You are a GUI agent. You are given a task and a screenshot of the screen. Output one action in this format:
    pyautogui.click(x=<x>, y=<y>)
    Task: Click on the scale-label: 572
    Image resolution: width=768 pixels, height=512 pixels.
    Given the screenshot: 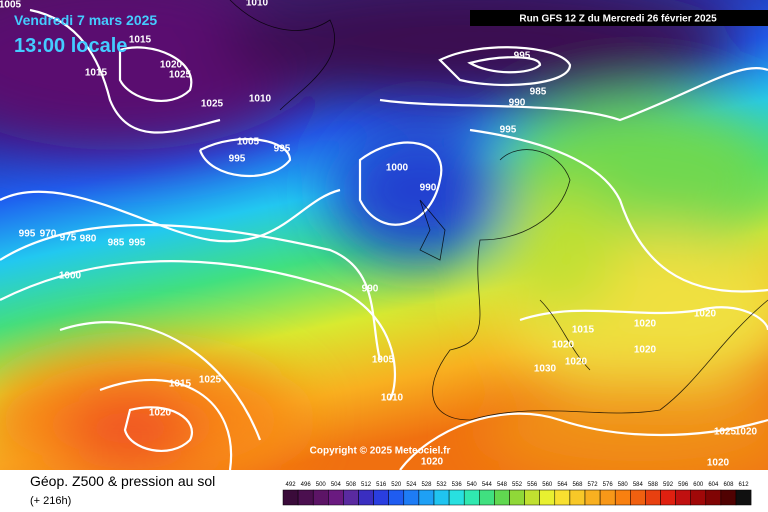 What is the action you would take?
    pyautogui.click(x=593, y=485)
    